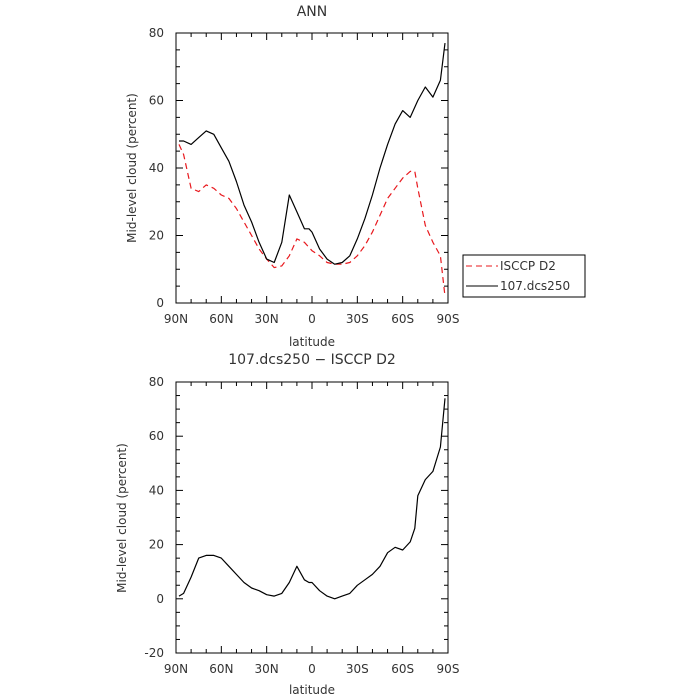  Describe the element at coordinates (312, 360) in the screenshot. I see `bottom-chart-title: 107.dcs250 − ISCCP D2` at that location.